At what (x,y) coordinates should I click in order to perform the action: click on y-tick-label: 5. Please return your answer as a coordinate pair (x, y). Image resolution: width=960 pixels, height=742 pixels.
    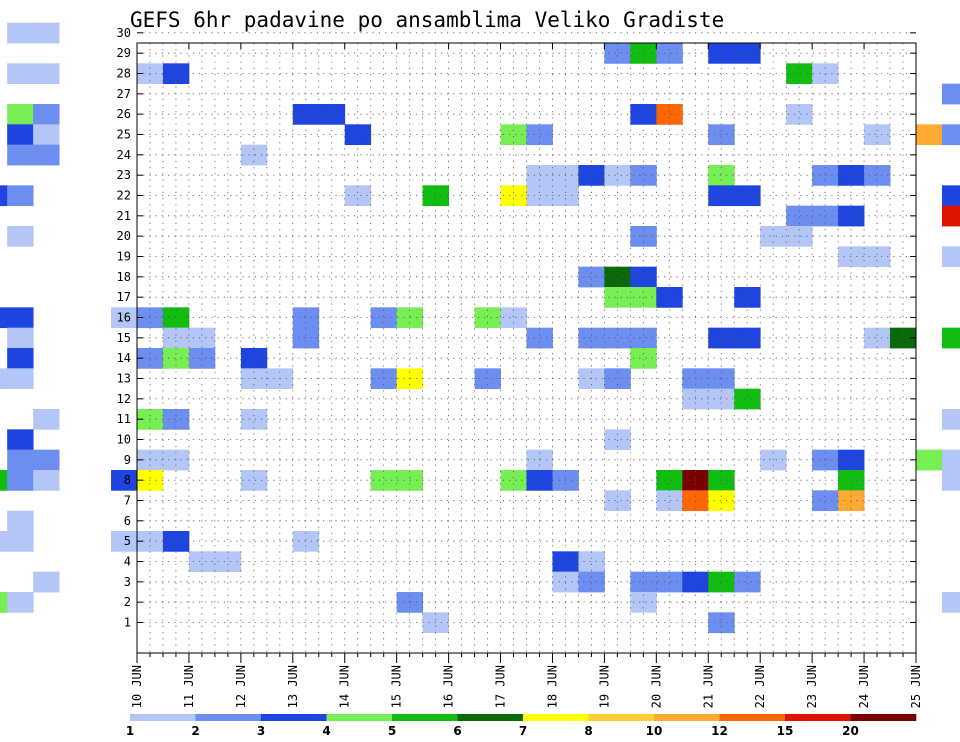
    Looking at the image, I should click on (127, 541).